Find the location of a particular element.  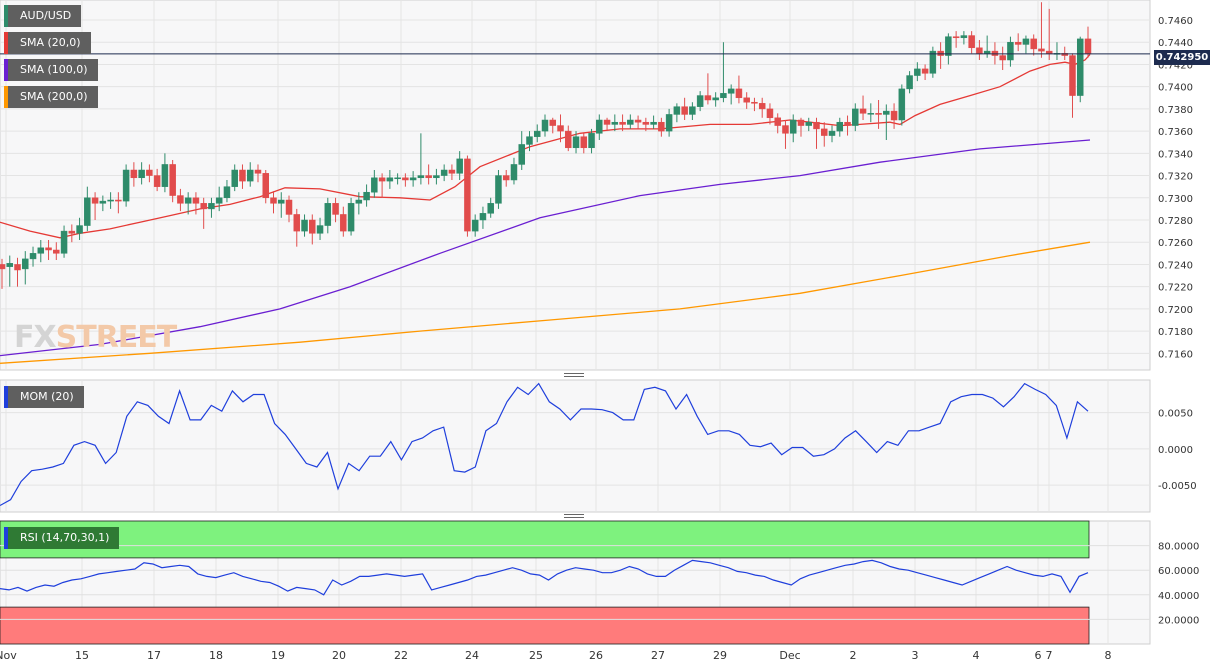

y-tick-label-price: 0.7260 is located at coordinates (1175, 243).